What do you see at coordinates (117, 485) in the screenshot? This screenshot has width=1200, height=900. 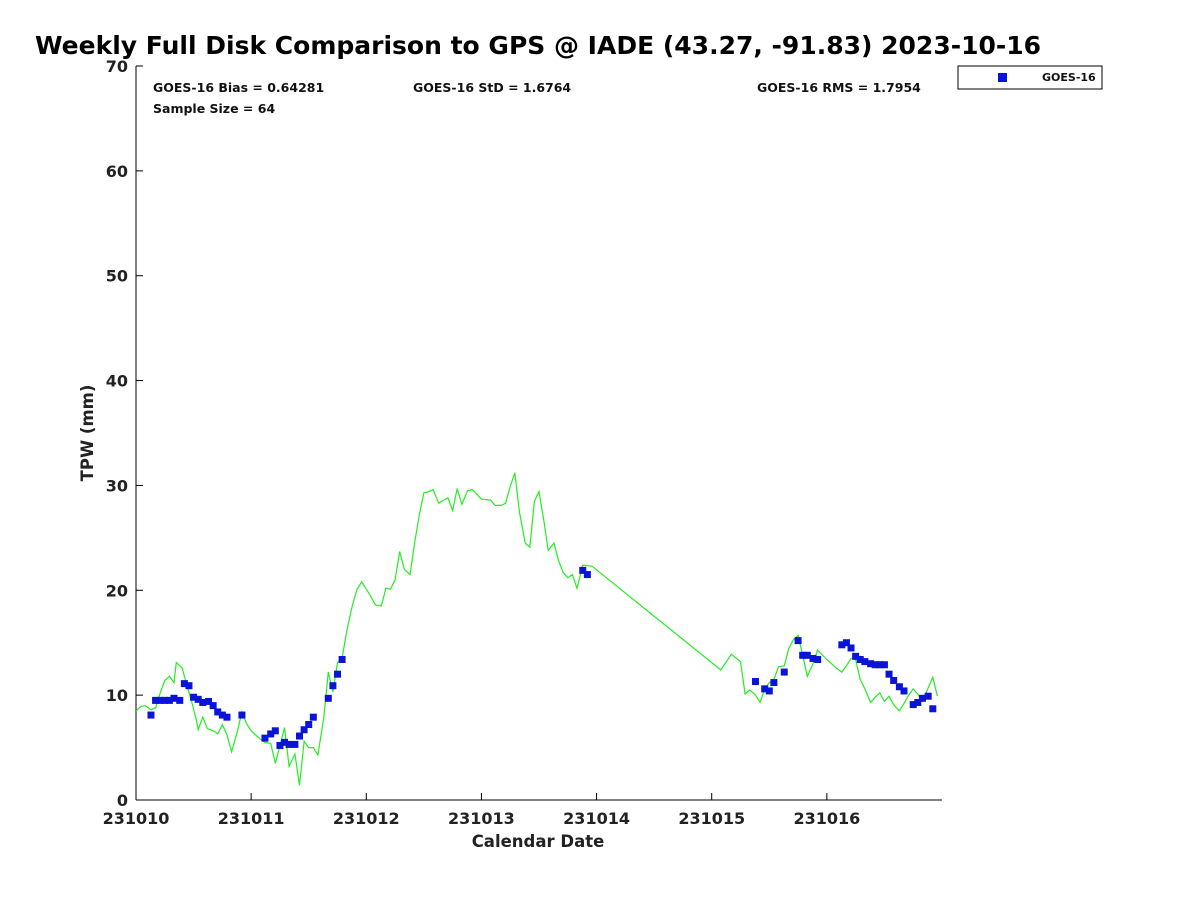 I see `y-tick-label: 30` at bounding box center [117, 485].